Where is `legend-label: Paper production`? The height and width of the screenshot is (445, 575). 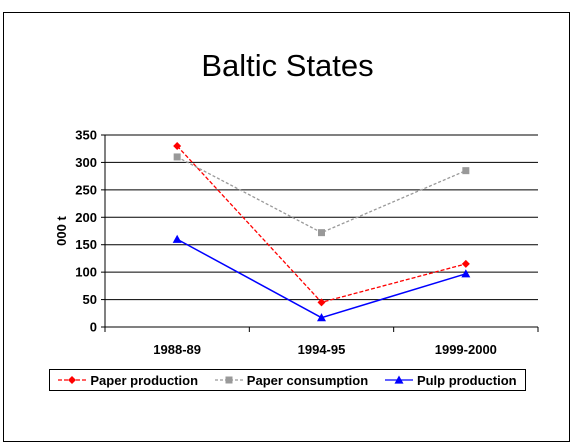 legend-label: Paper production is located at coordinates (144, 380).